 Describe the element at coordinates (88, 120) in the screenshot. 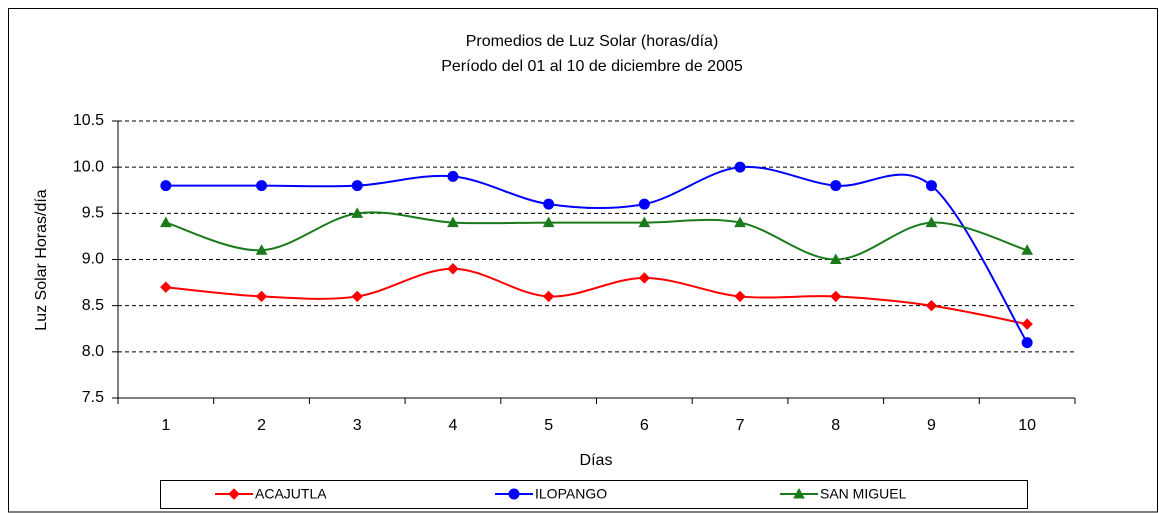

I see `y-tick-label: 10.5` at that location.